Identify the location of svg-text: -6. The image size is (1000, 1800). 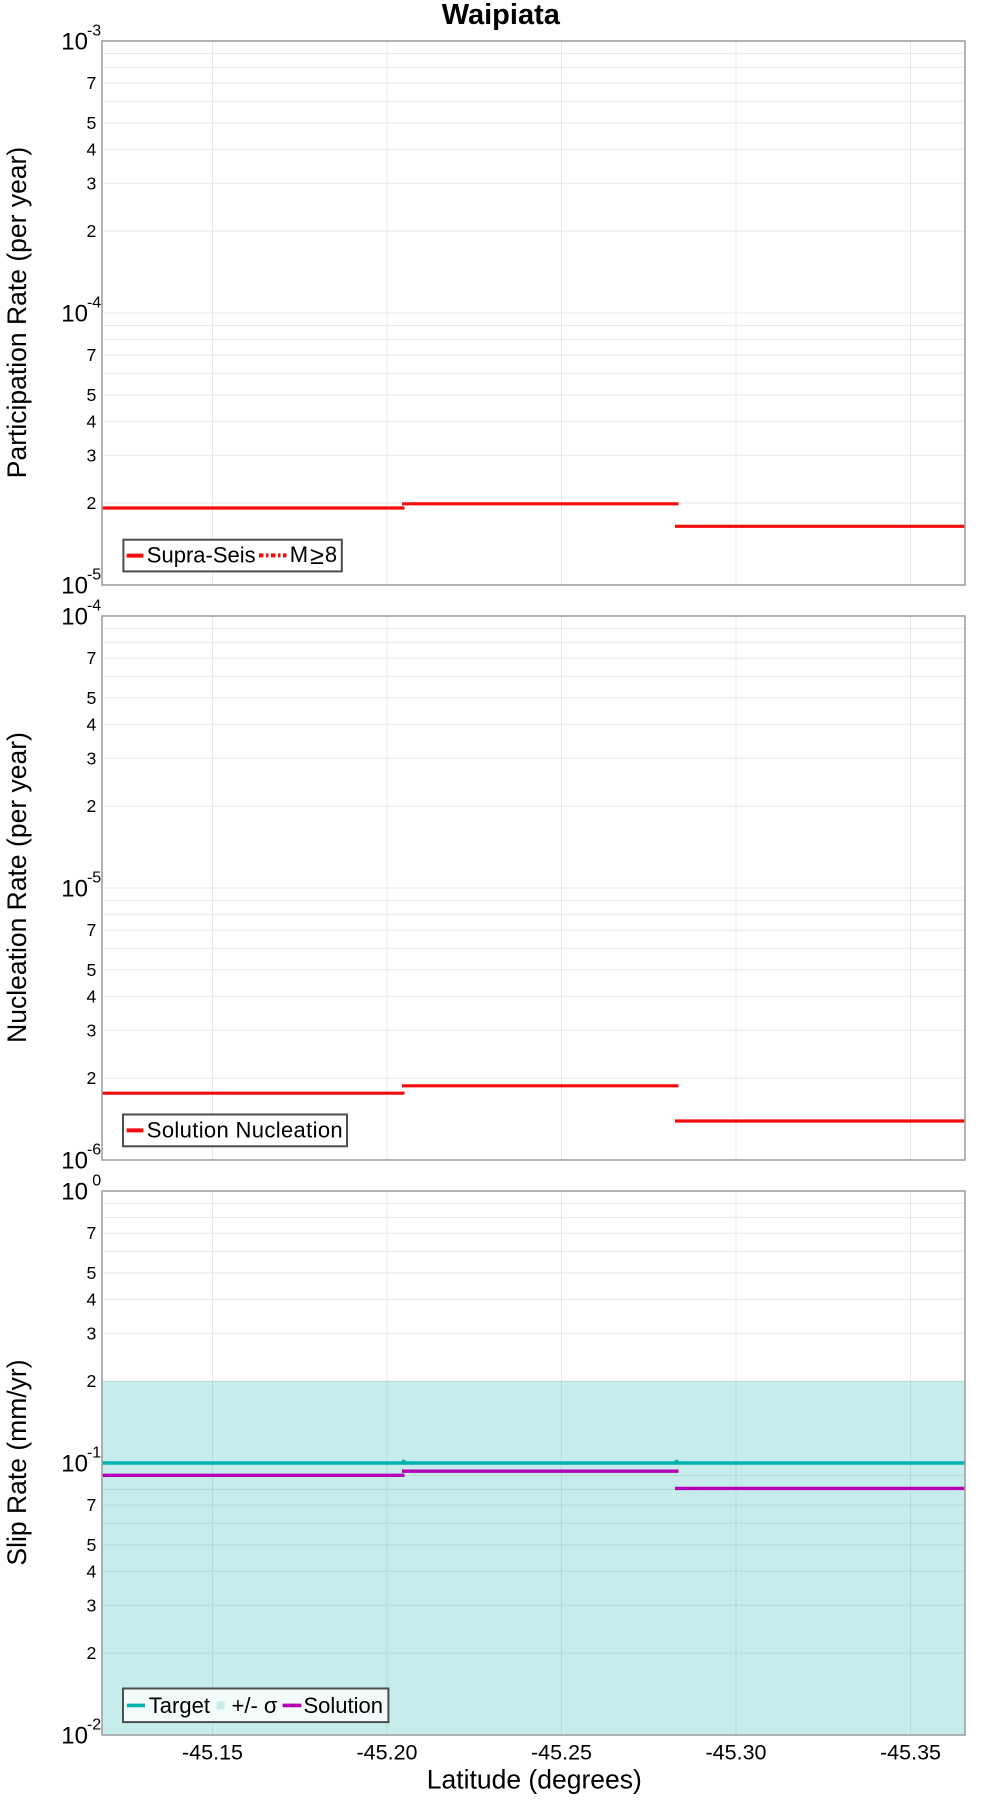
(94, 1150).